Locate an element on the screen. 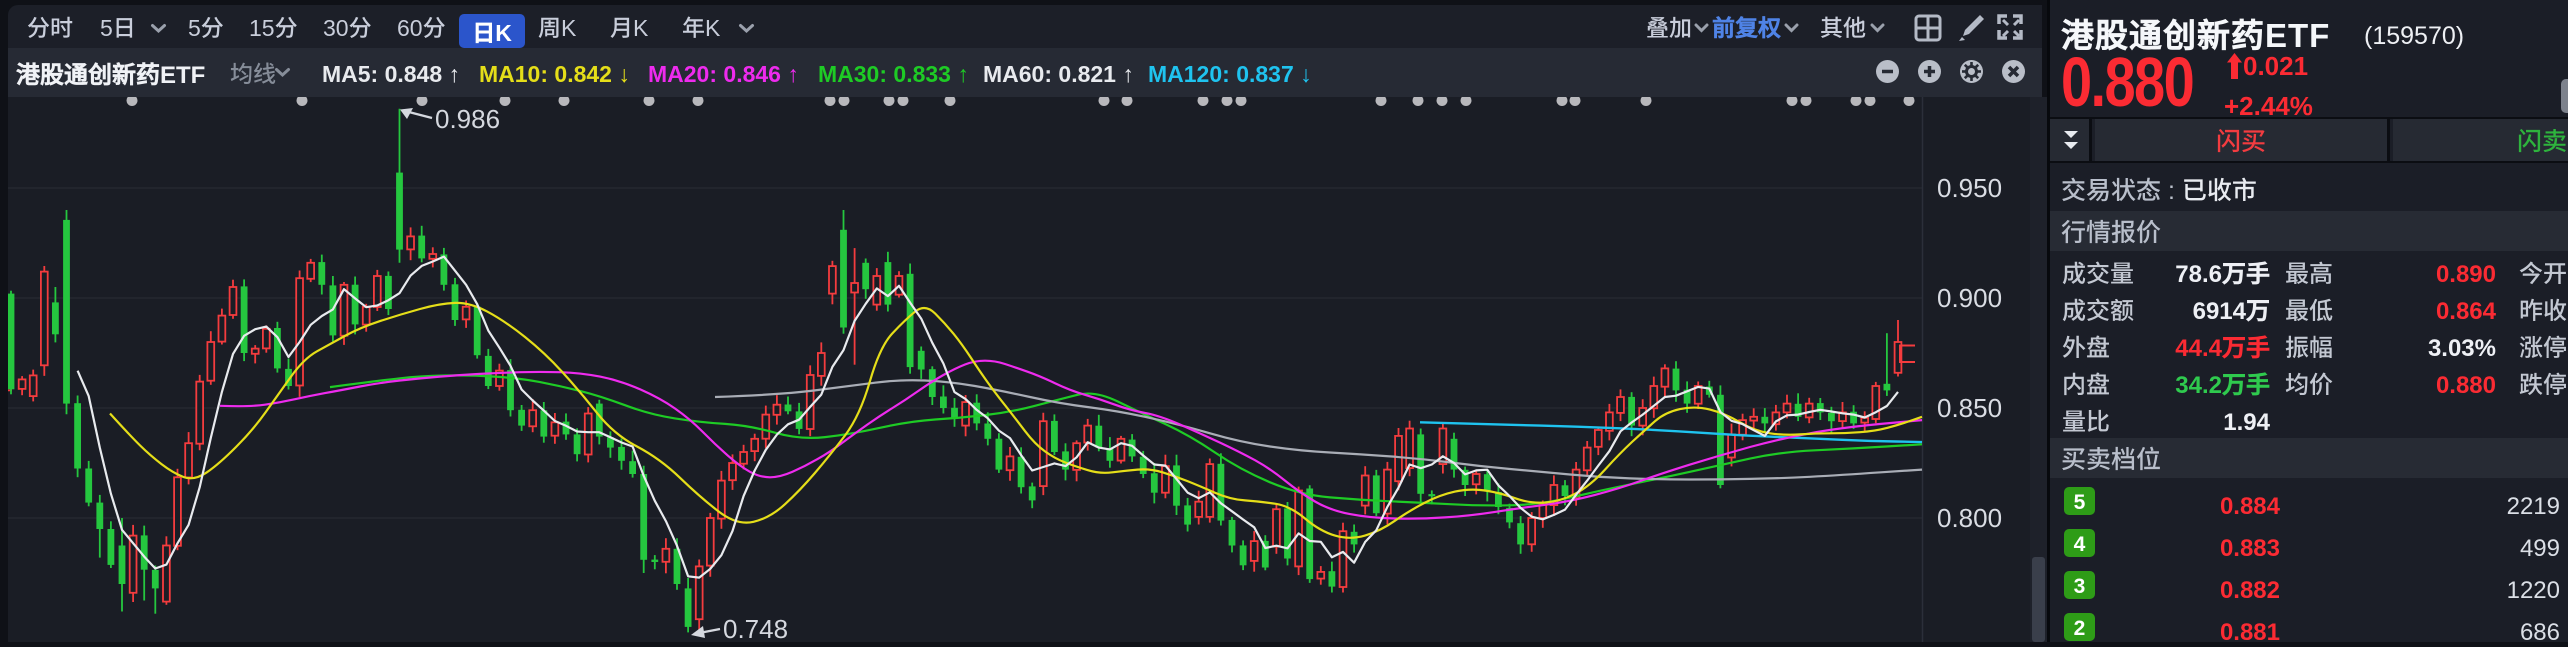  svg-text: 0.748 is located at coordinates (755, 625).